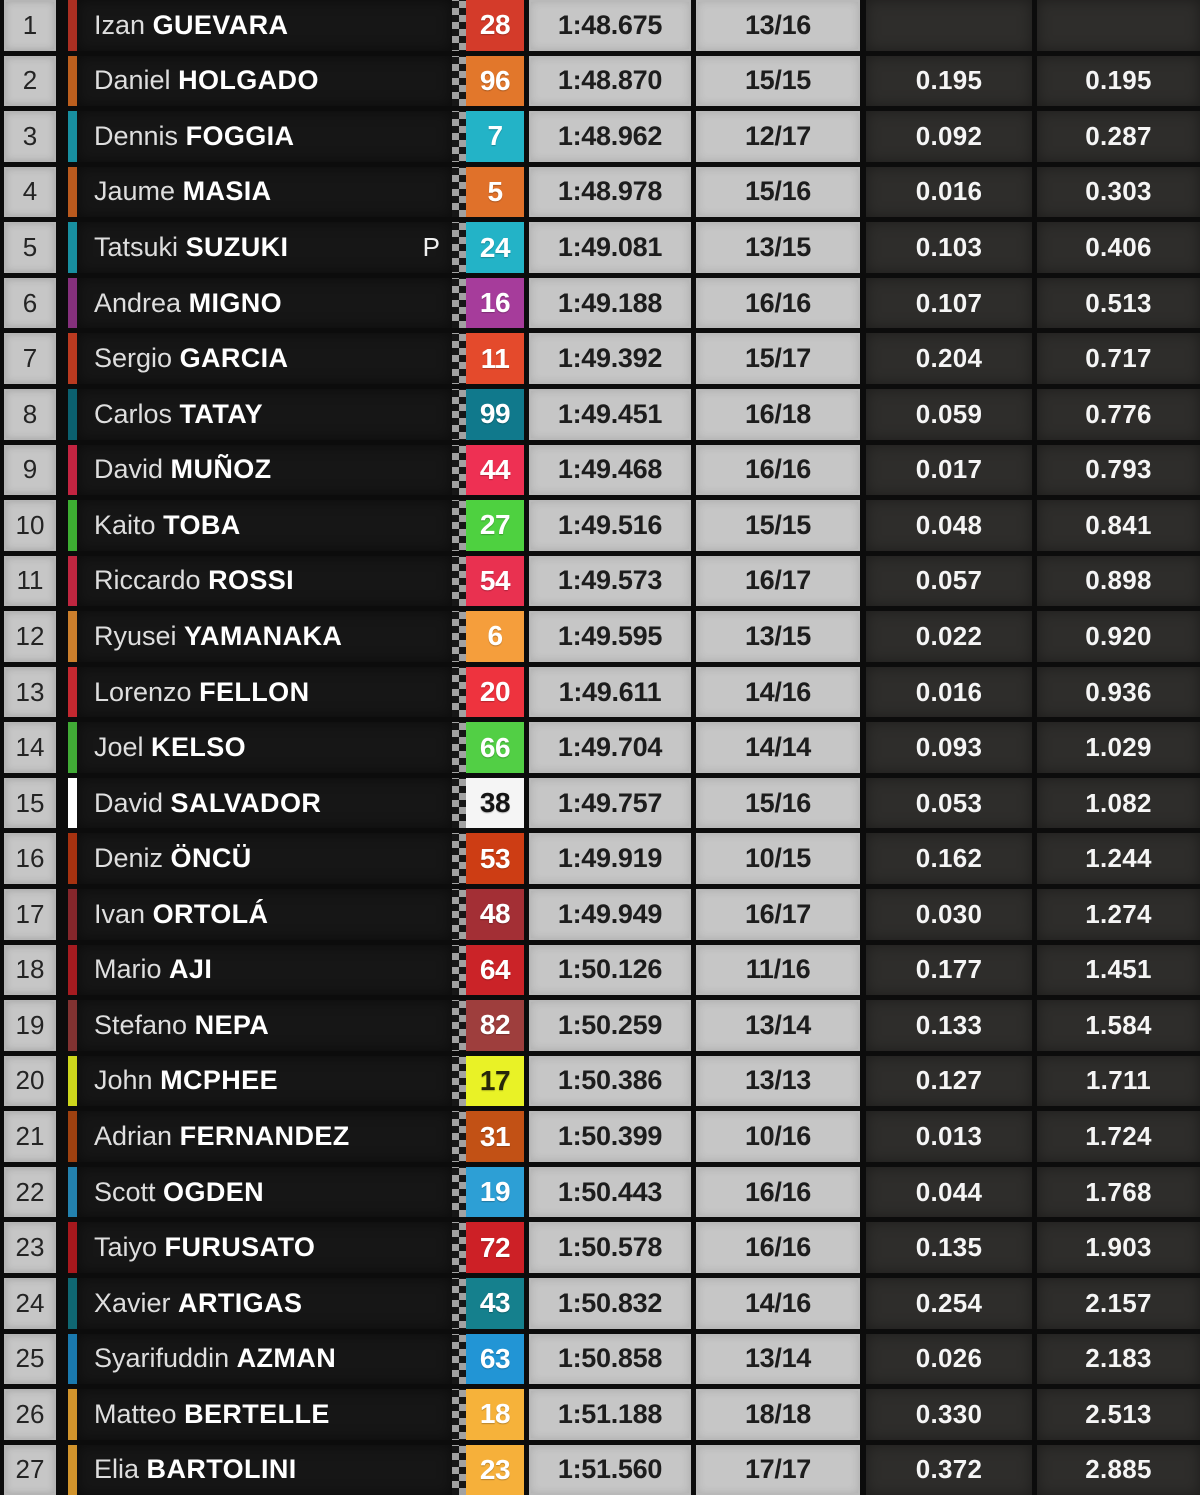  Describe the element at coordinates (220, 24) in the screenshot. I see `rider-last-name: GUEVARA` at that location.